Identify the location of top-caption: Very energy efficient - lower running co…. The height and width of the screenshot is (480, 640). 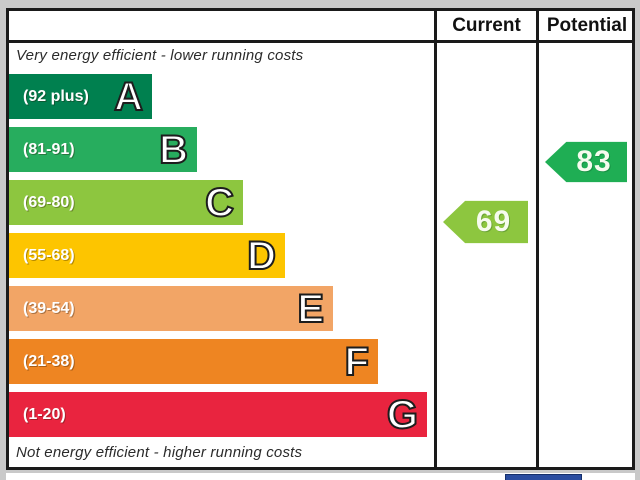
(160, 55).